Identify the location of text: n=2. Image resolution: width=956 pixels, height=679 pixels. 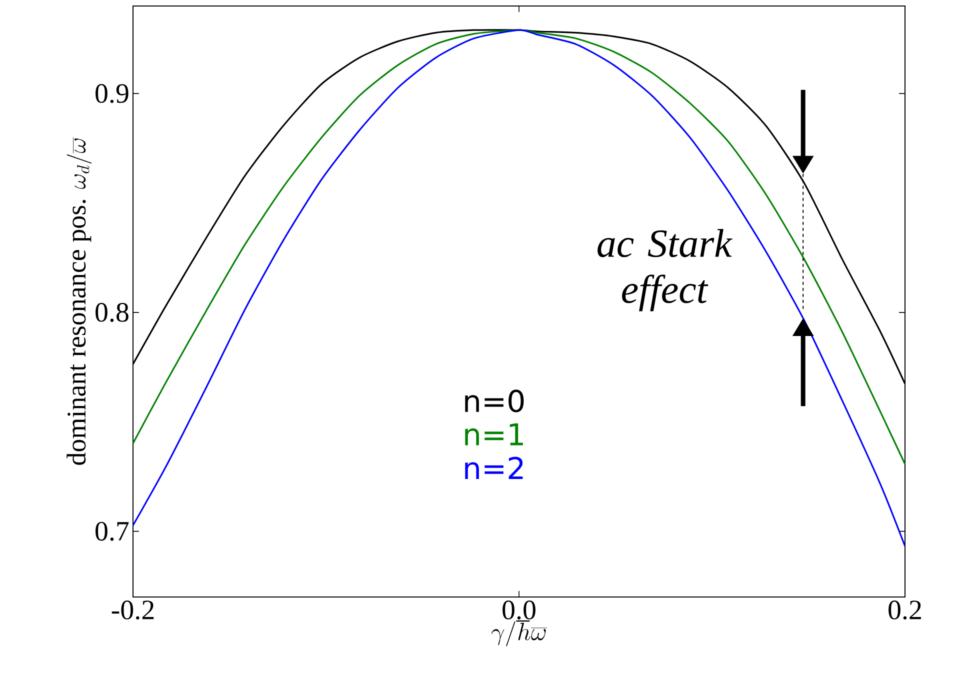
(494, 467).